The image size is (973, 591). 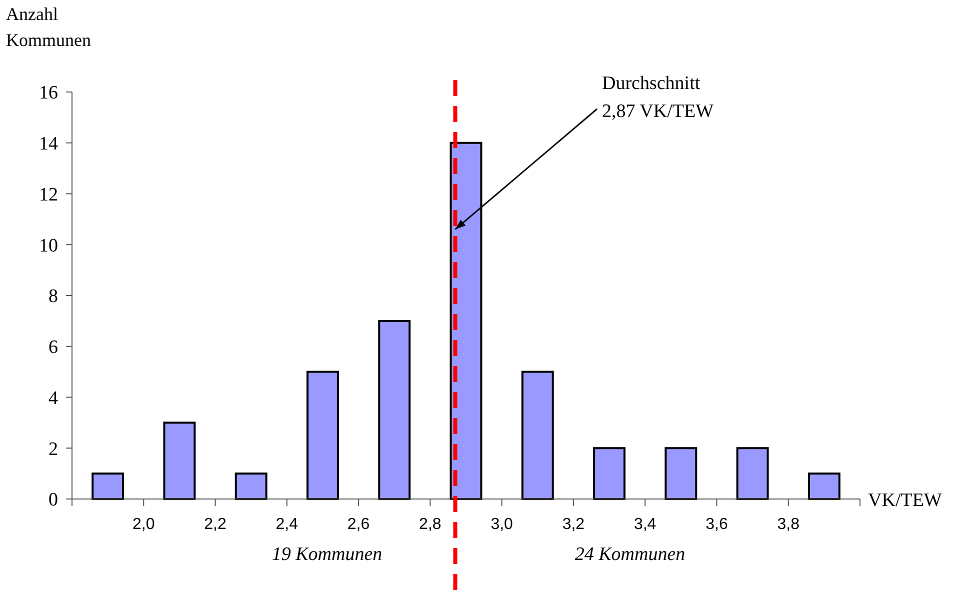 I want to click on y-tick-label: 0, so click(x=53, y=500).